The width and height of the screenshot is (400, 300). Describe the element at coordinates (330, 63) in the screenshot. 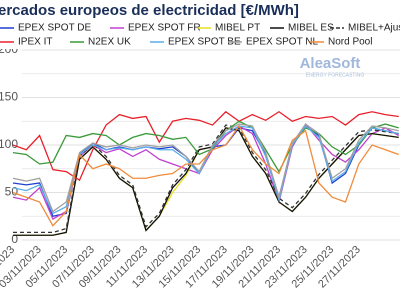

I see `logo-name: AleaSoft` at that location.